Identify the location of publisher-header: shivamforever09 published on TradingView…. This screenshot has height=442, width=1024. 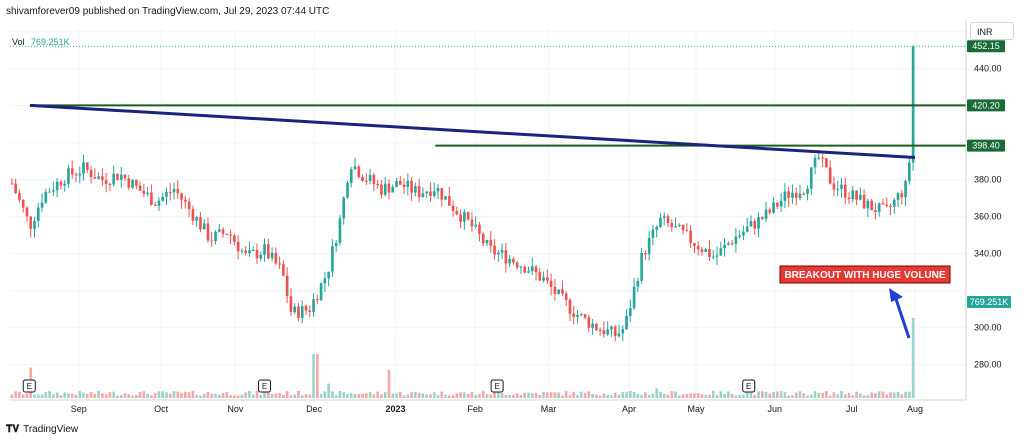
(168, 11).